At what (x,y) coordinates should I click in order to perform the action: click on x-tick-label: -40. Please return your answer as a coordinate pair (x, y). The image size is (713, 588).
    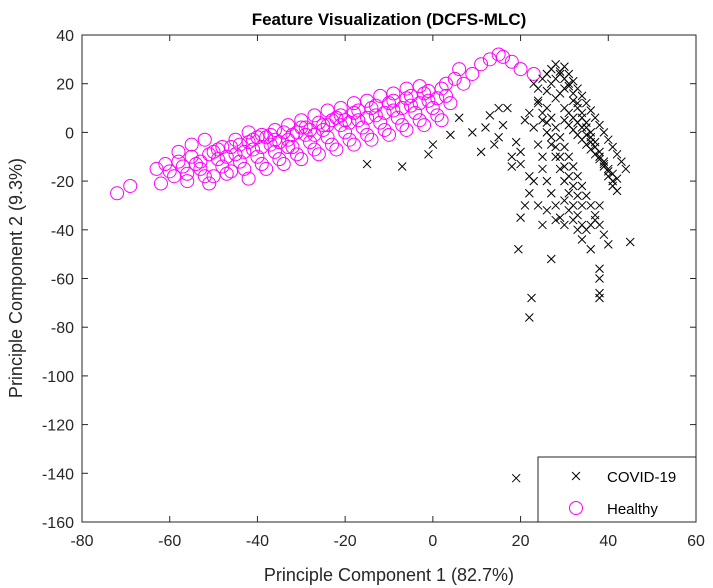
    Looking at the image, I should click on (257, 541).